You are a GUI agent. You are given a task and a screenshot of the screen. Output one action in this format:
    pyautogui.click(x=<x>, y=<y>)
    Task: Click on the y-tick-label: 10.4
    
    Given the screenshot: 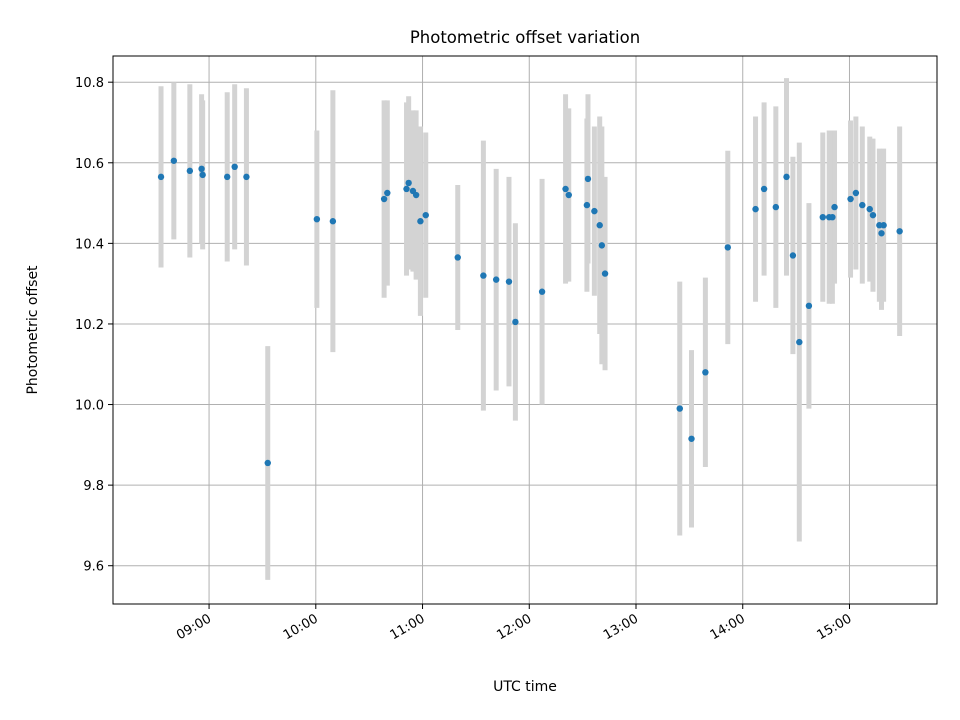 What is the action you would take?
    pyautogui.click(x=89, y=244)
    